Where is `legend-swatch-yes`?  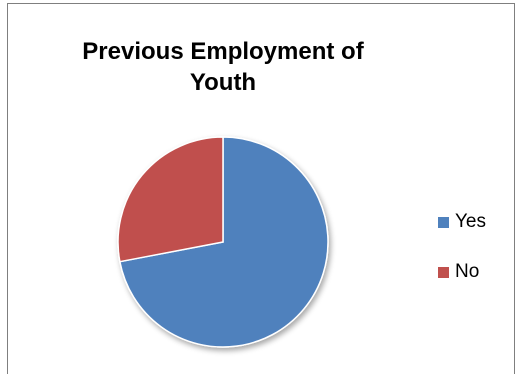
legend-swatch-yes is located at coordinates (443, 222).